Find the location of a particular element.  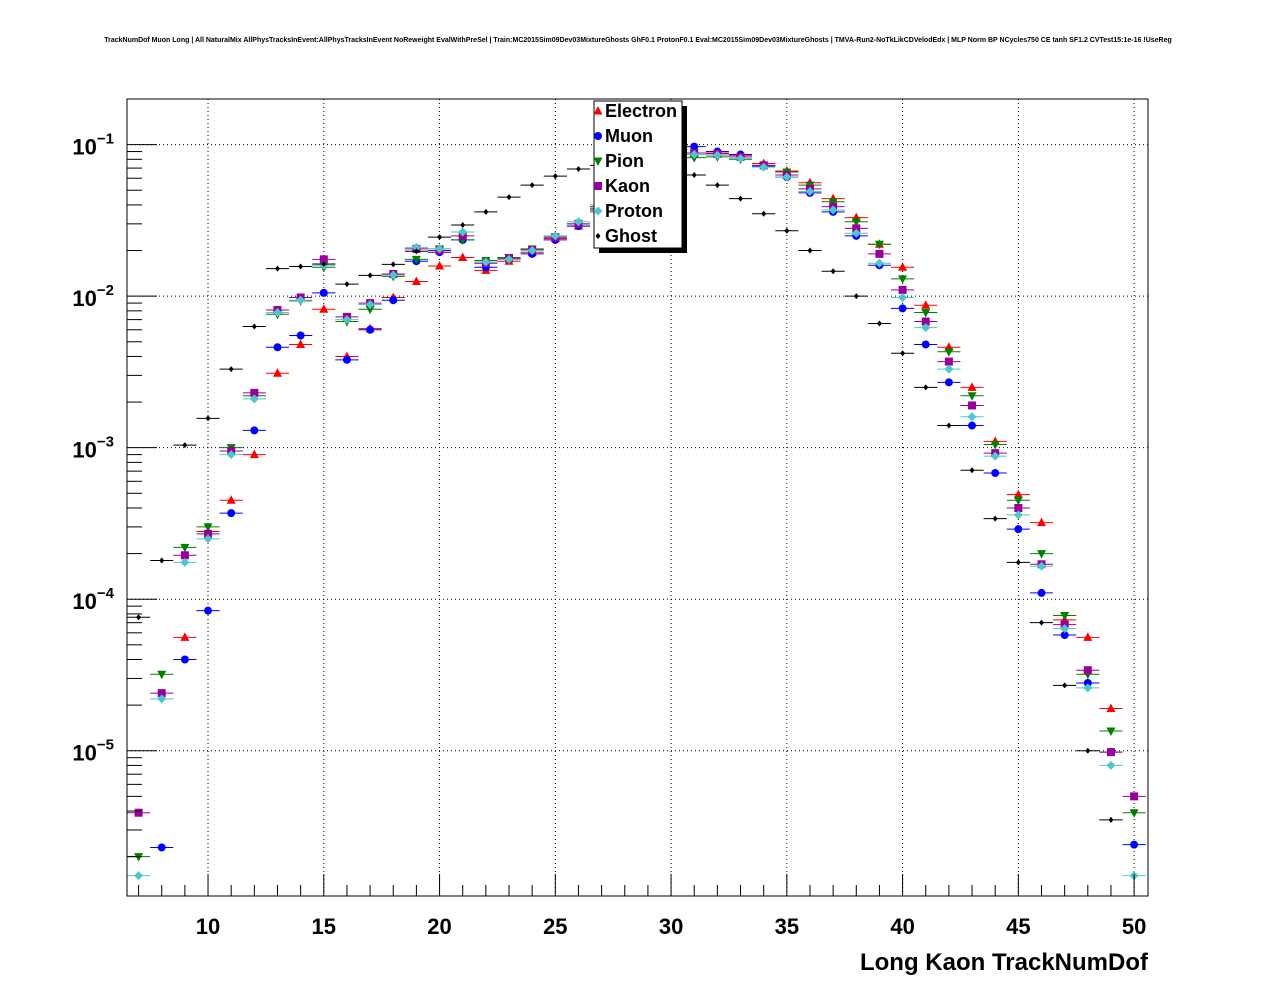

x-tick-label: 15 is located at coordinates (324, 926).